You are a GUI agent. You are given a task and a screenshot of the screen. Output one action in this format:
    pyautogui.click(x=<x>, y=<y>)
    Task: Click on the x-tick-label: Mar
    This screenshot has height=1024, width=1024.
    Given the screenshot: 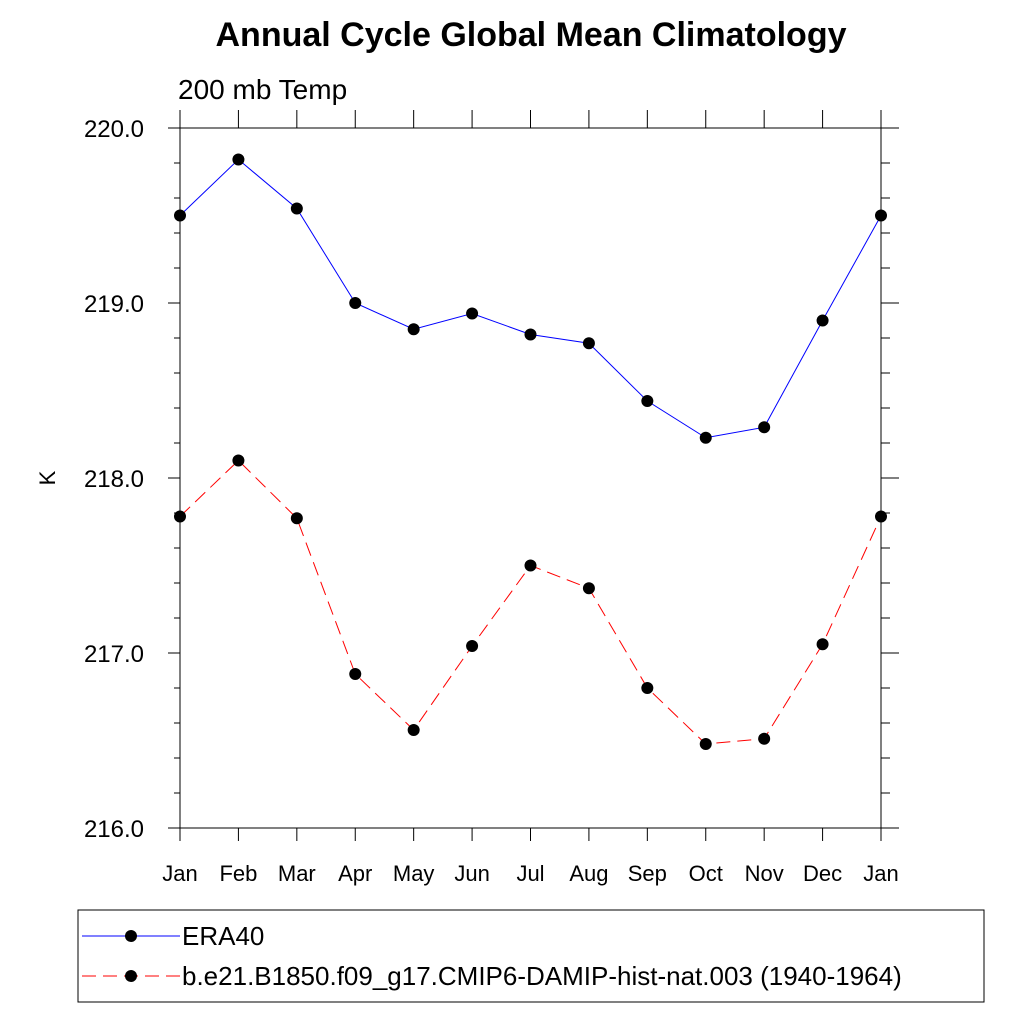 What is the action you would take?
    pyautogui.click(x=297, y=873)
    